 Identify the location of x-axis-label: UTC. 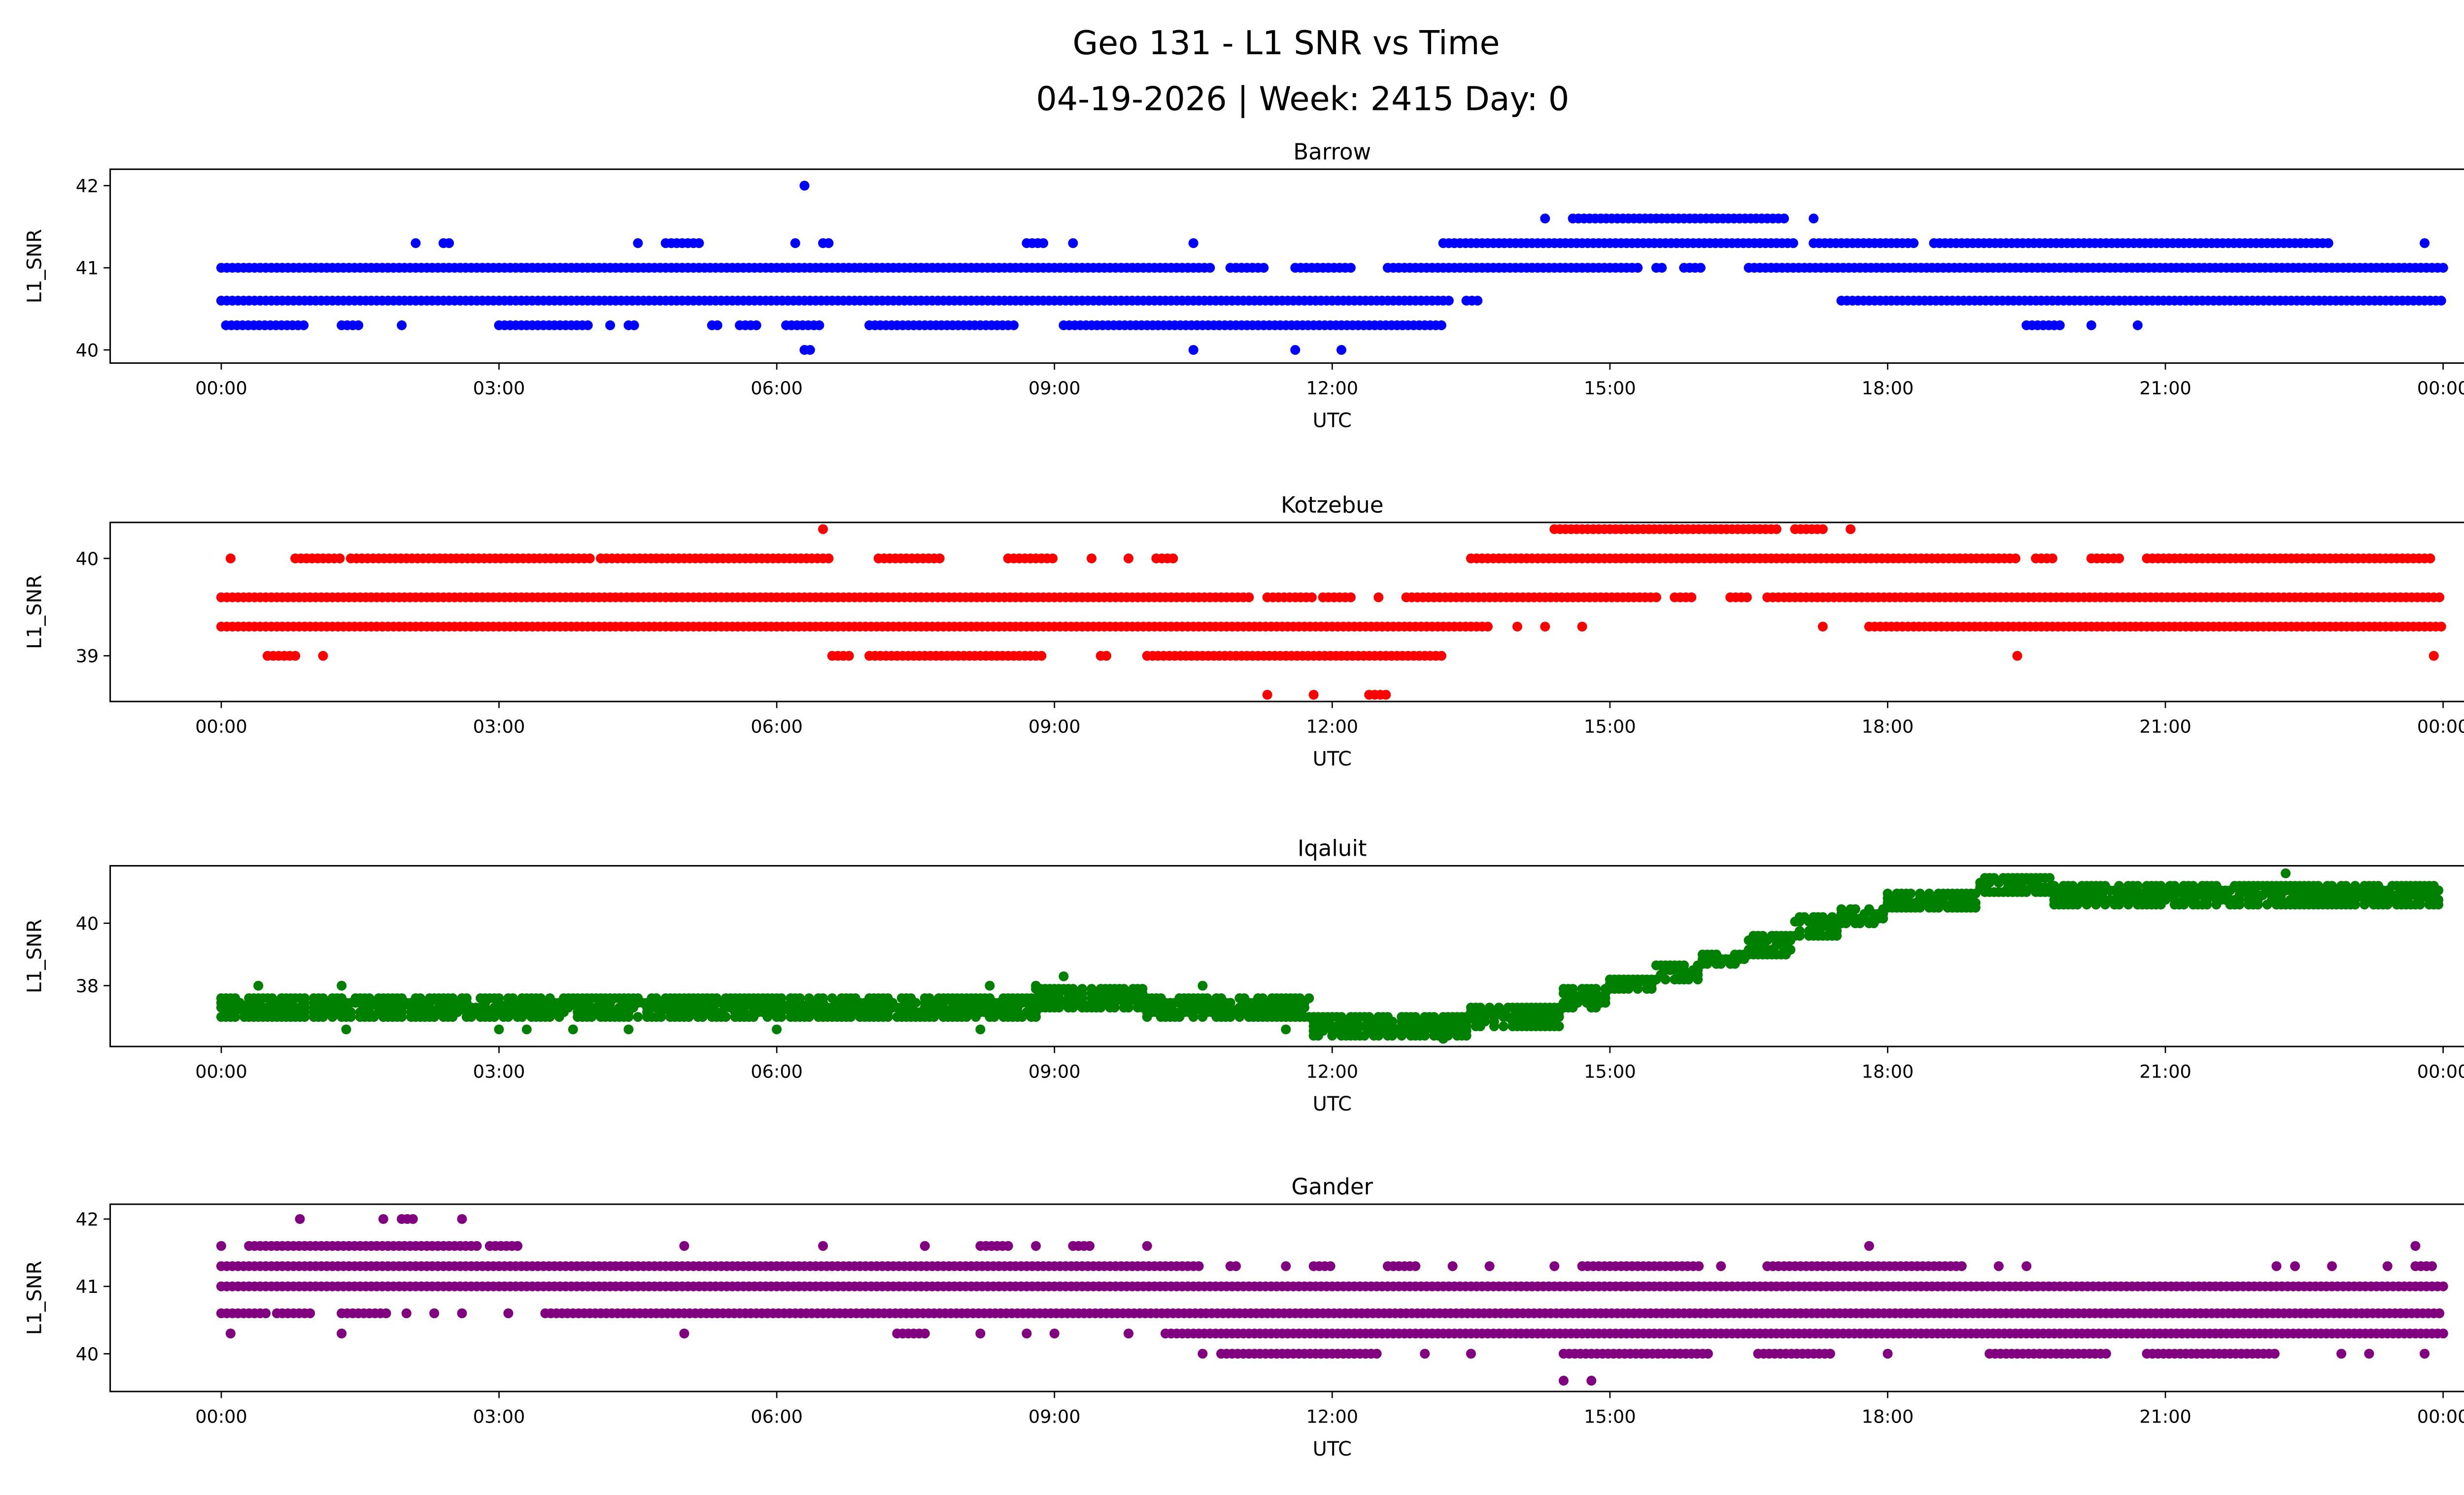
(1332, 421).